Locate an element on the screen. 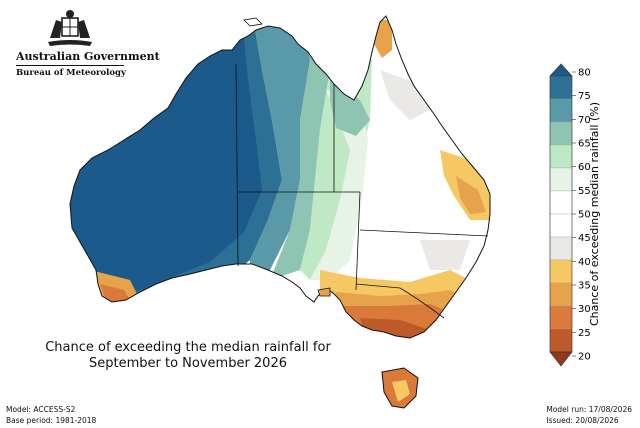  band-65-70-ne is located at coordinates (350, 108).